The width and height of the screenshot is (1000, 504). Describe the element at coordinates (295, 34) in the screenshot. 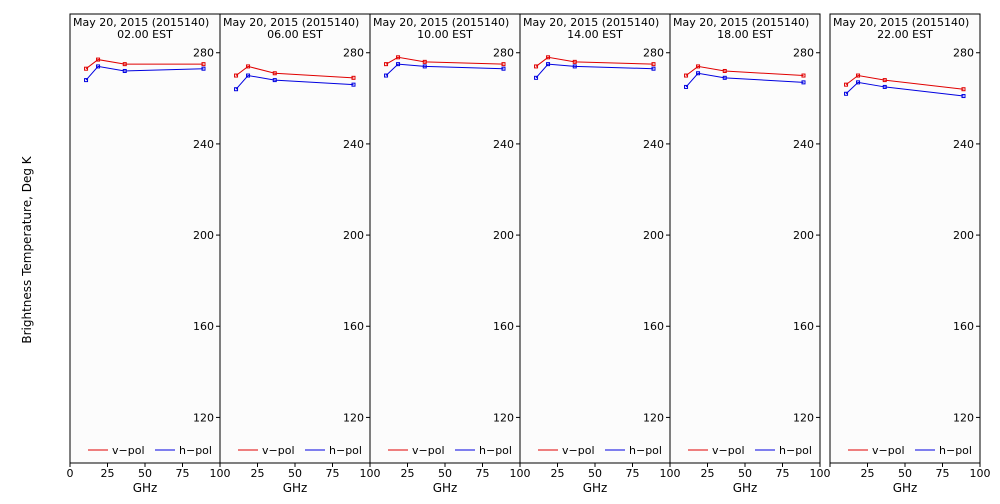

I see `panel-subtitle: 06.00 EST` at that location.